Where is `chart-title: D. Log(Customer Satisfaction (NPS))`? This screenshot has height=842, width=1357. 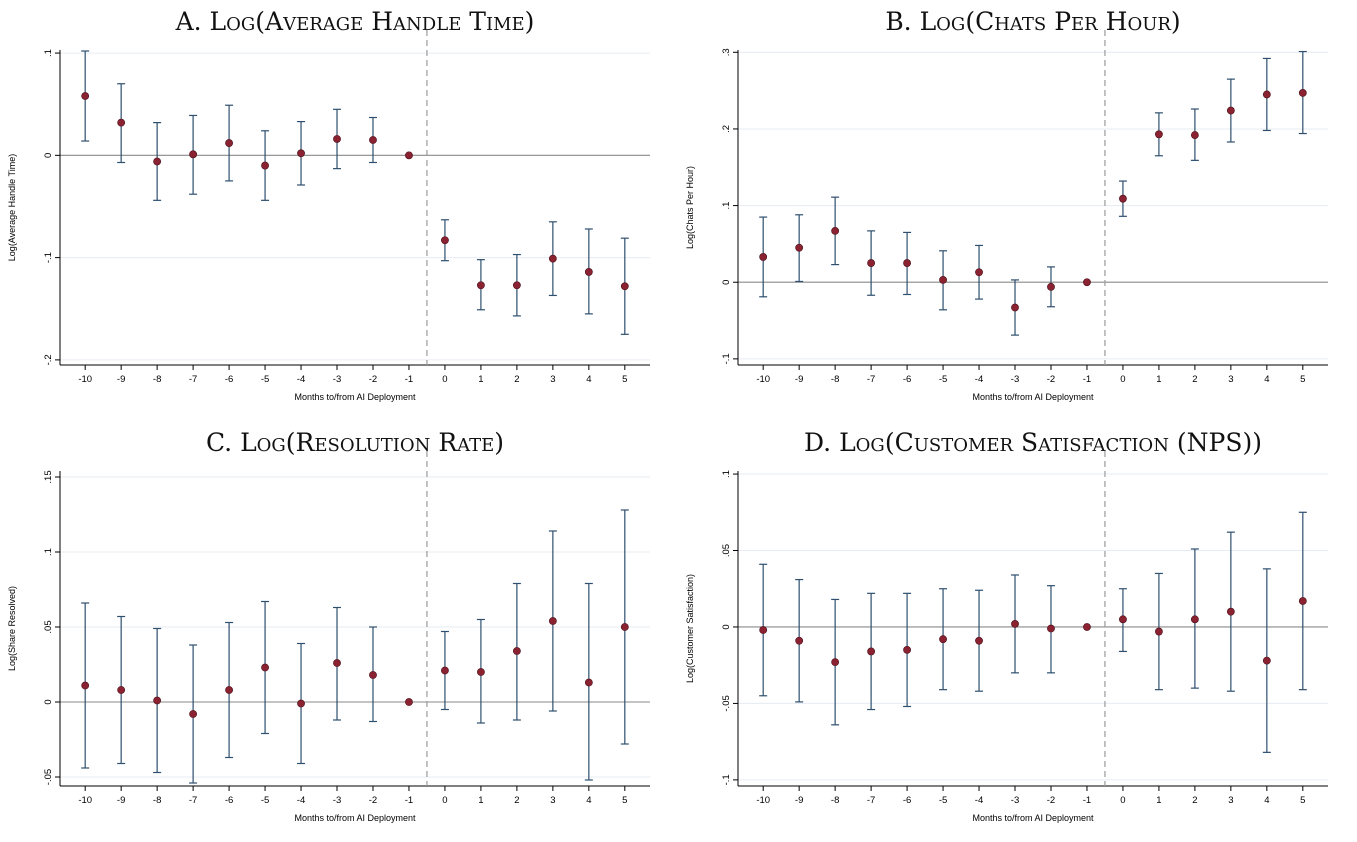
chart-title: D. Log(Customer Satisfaction (NPS)) is located at coordinates (1033, 442).